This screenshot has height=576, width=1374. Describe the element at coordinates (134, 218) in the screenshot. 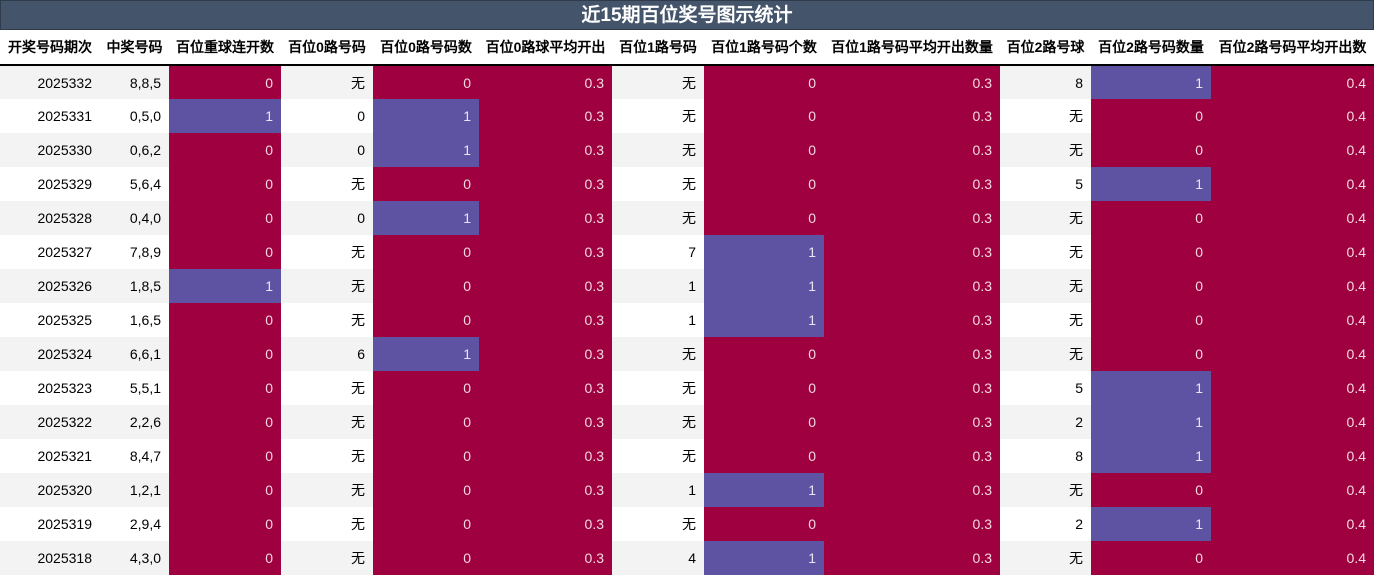

I see `cell-numbers: 0,4,0` at that location.